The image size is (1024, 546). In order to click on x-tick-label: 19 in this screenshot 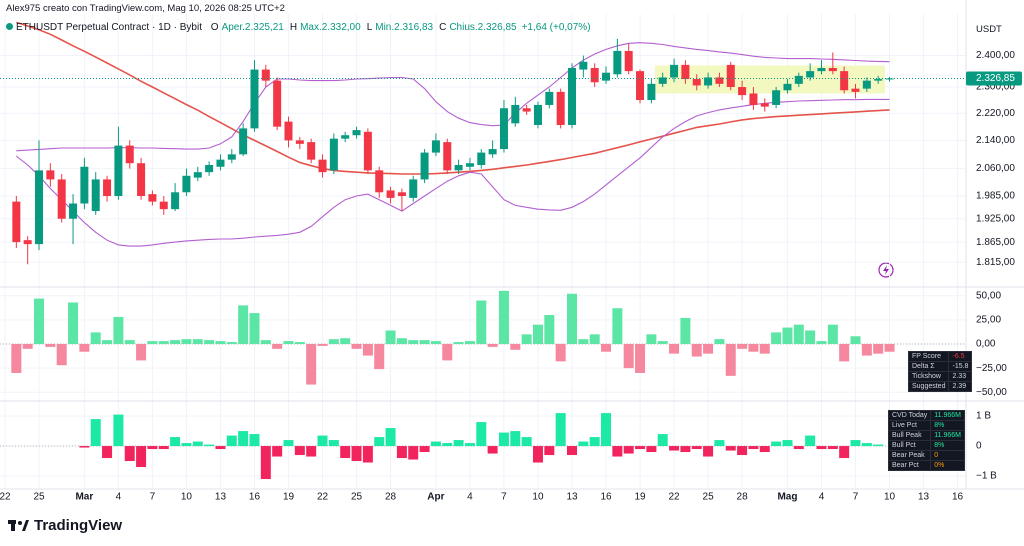, I will do `click(640, 497)`.